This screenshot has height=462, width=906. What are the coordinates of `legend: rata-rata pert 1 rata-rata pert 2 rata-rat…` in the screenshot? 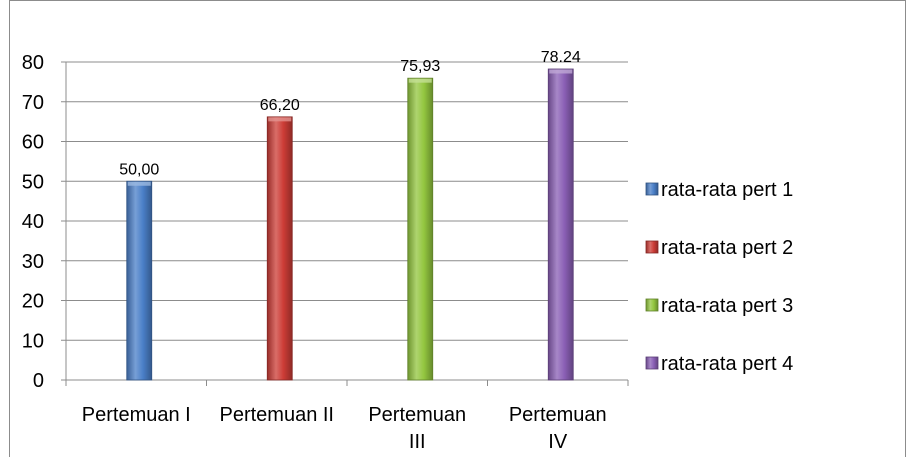 It's located at (719, 277).